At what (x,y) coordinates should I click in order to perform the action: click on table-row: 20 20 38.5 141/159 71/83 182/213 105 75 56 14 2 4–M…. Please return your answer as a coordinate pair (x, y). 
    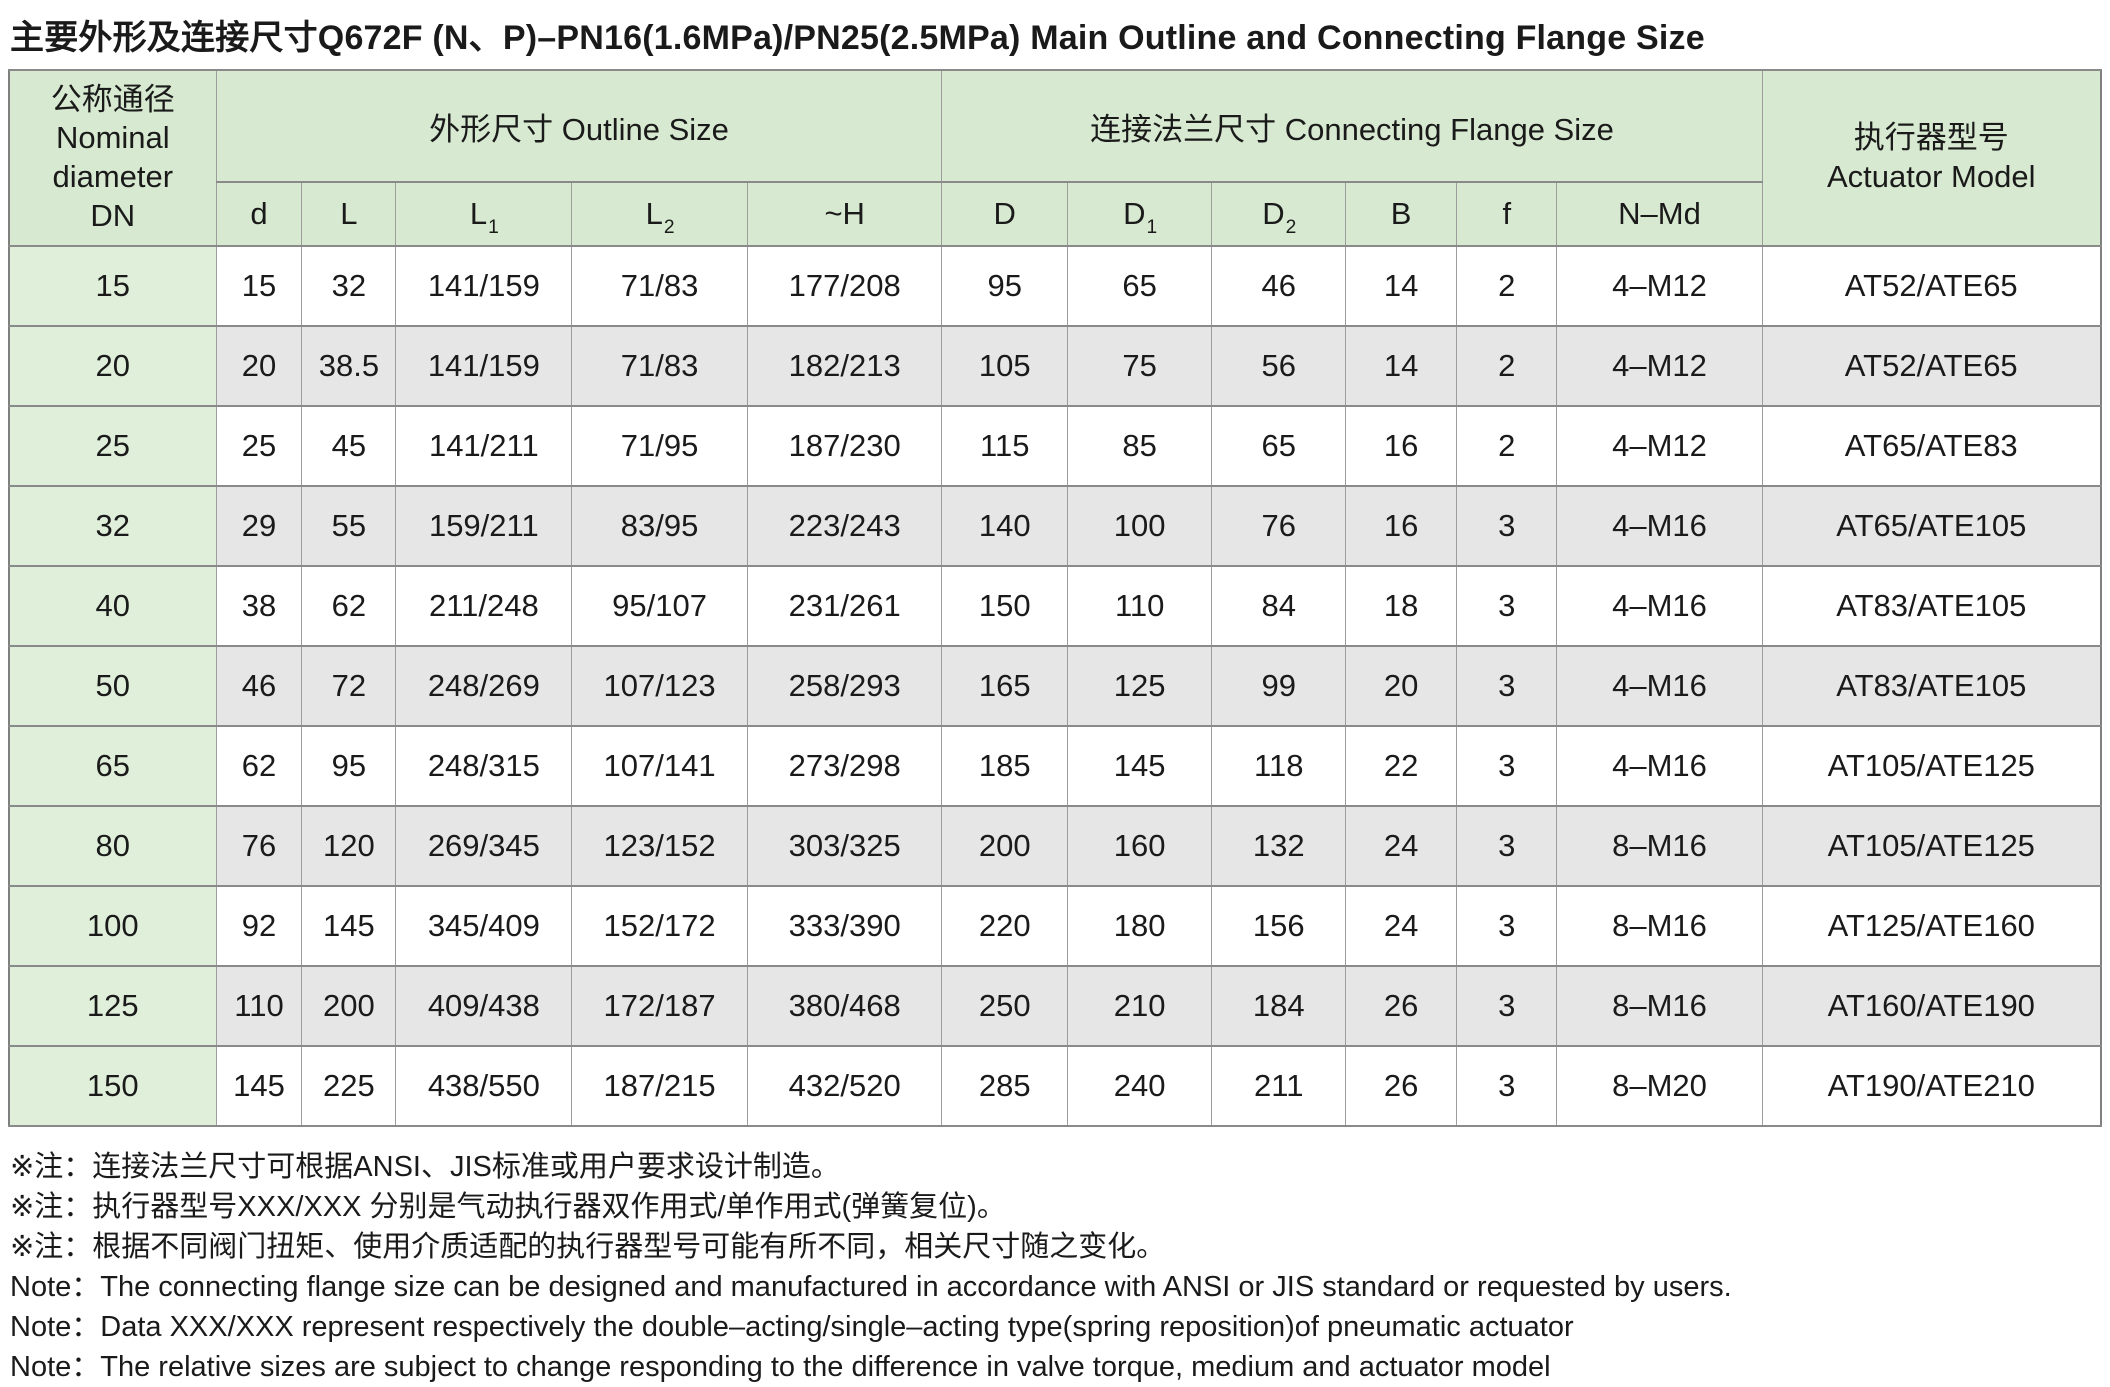
    Looking at the image, I should click on (1055, 366).